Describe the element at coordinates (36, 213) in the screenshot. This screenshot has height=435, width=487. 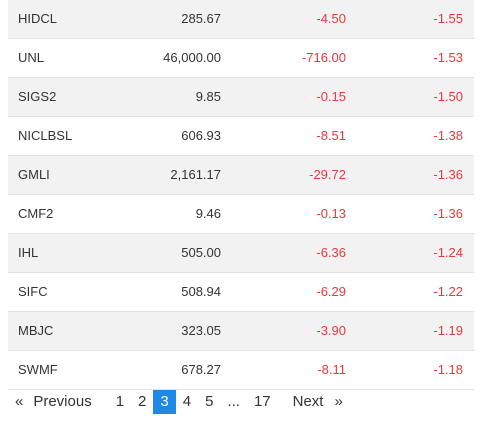
I see `symbol: CMF2` at that location.